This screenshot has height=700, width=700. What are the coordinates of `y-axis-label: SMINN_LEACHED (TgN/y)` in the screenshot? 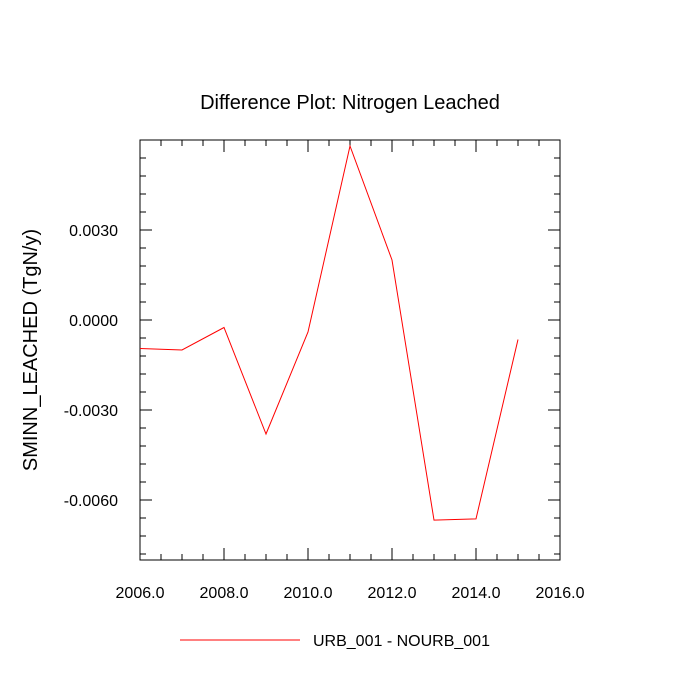 It's located at (31, 350).